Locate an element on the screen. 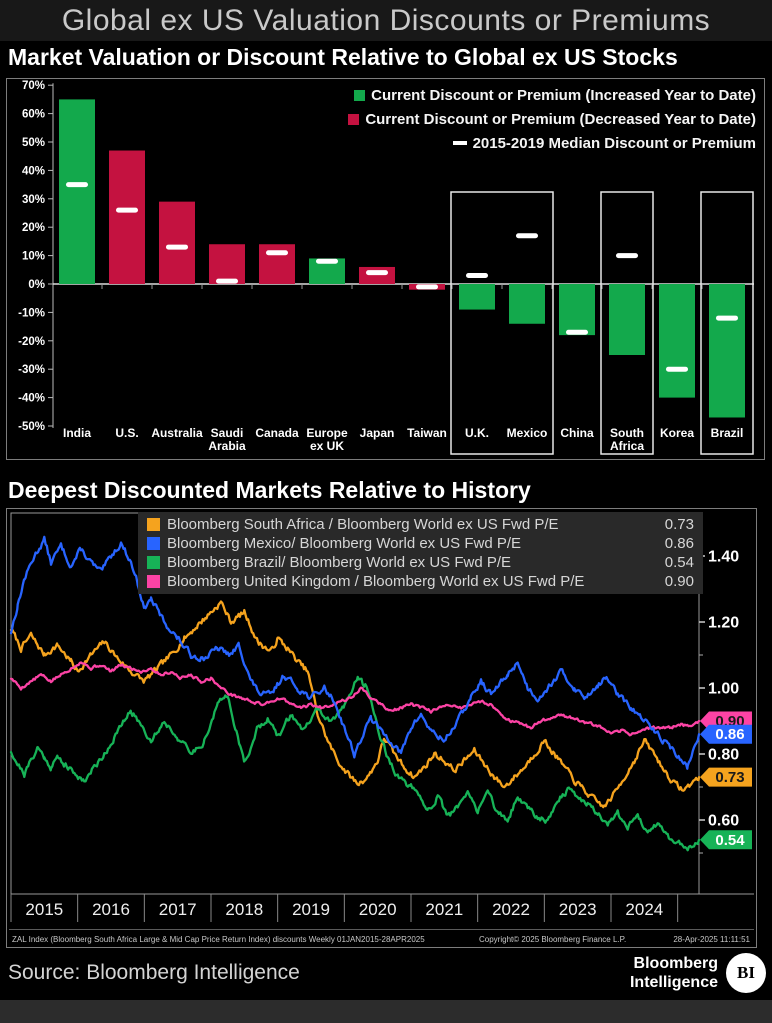  y-axis-label: 60% is located at coordinates (33, 115).